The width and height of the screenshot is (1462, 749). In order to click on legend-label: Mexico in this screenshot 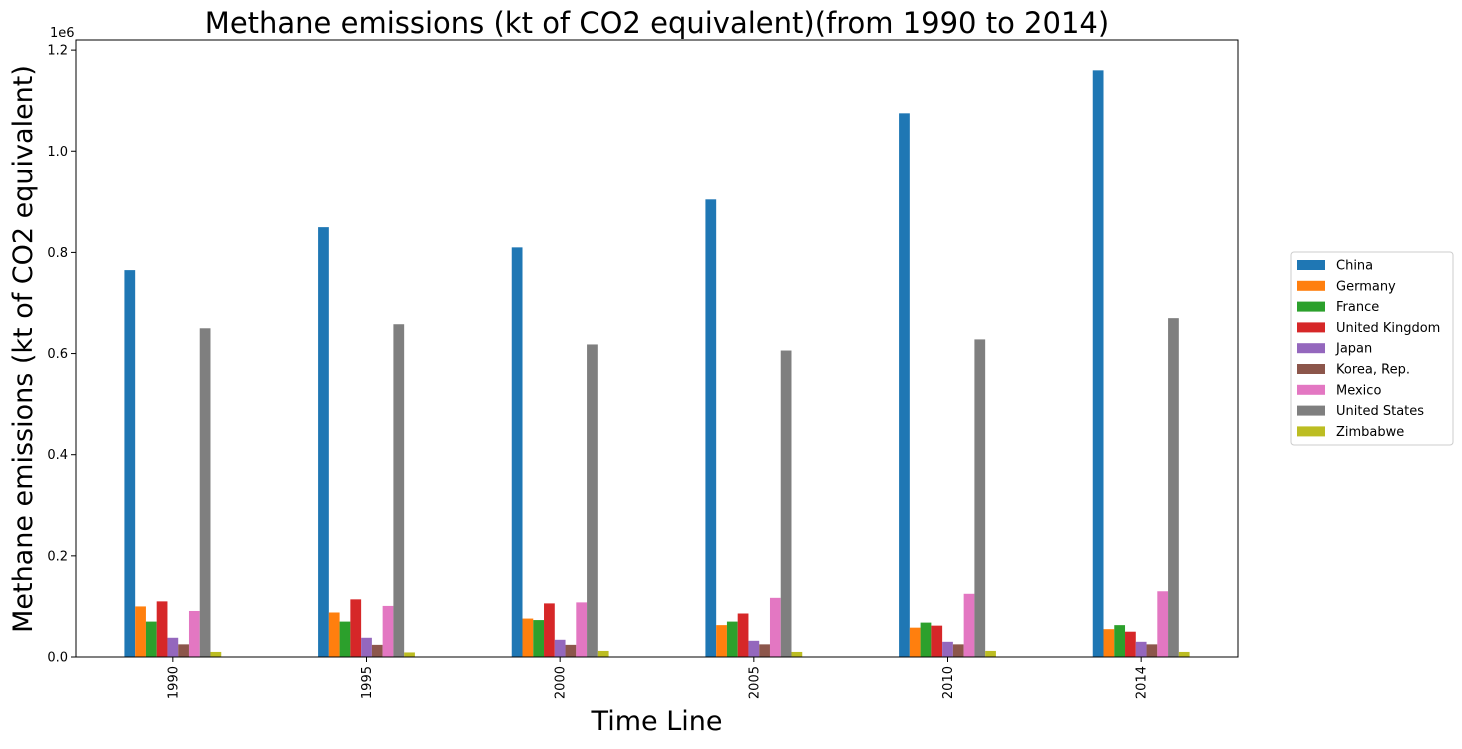, I will do `click(1358, 390)`.